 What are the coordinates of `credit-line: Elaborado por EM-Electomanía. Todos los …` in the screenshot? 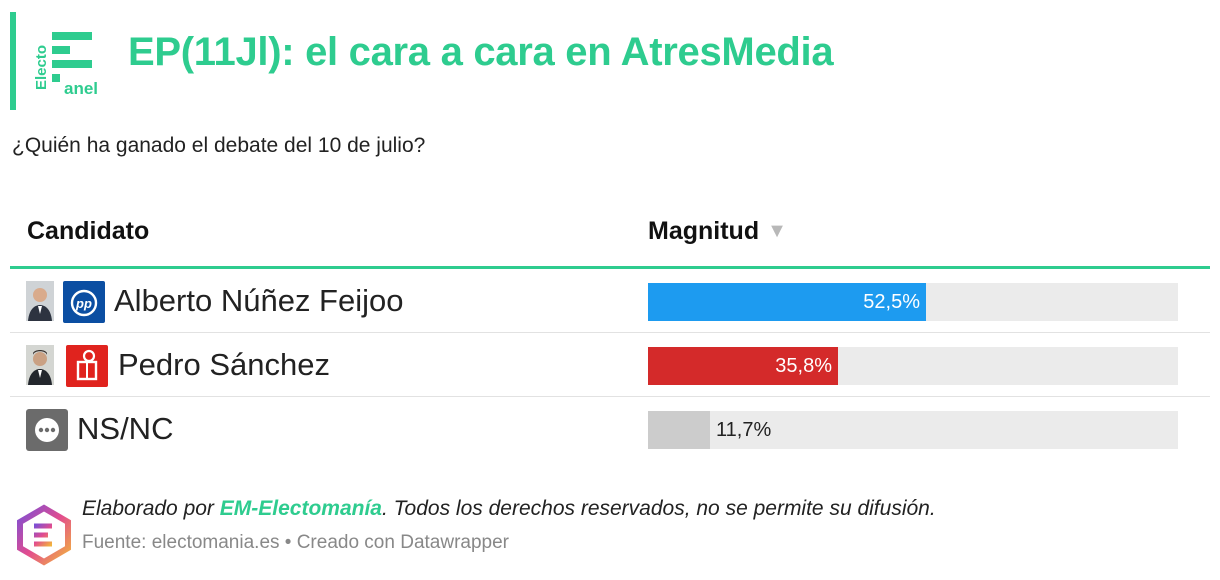 It's located at (509, 509).